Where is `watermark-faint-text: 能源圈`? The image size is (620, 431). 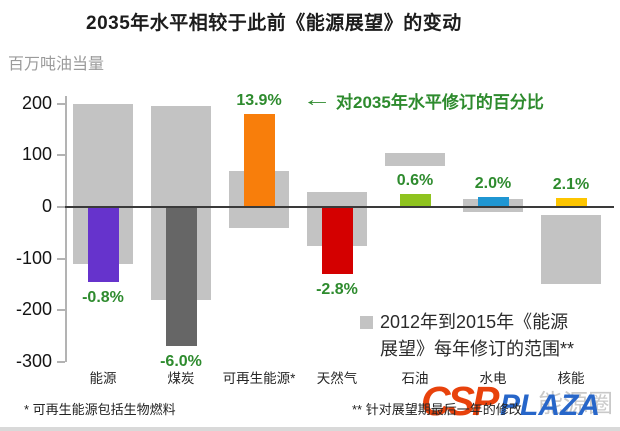
watermark-faint-text: 能源圈 is located at coordinates (576, 404).